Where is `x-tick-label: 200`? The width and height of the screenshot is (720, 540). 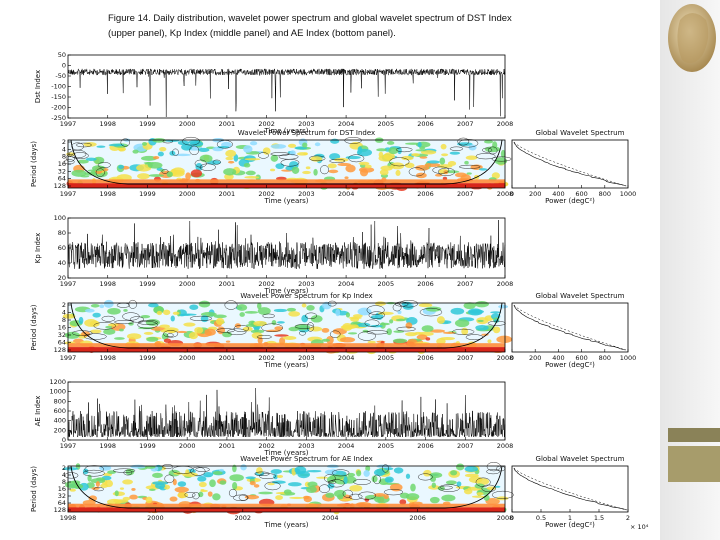
x-tick-label: 200 is located at coordinates (535, 358).